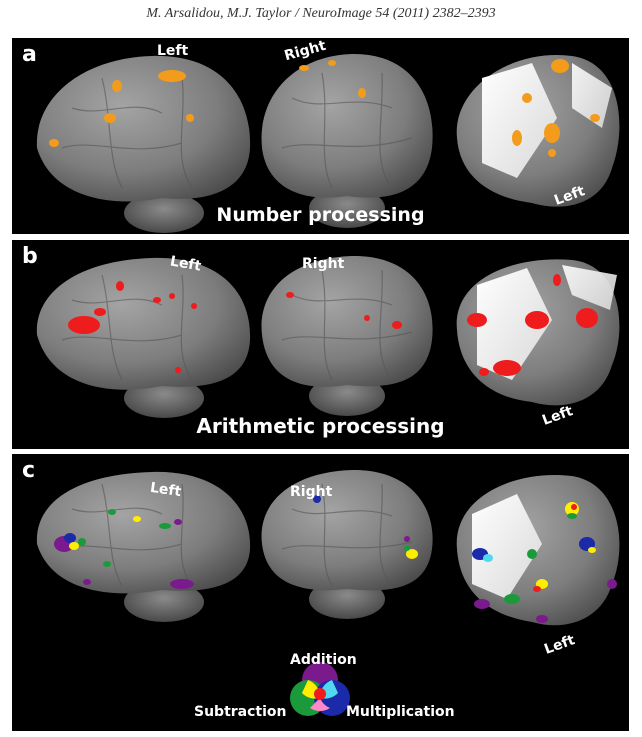 This screenshot has height=737, width=642. What do you see at coordinates (30, 256) in the screenshot?
I see `panel-letter: b` at bounding box center [30, 256].